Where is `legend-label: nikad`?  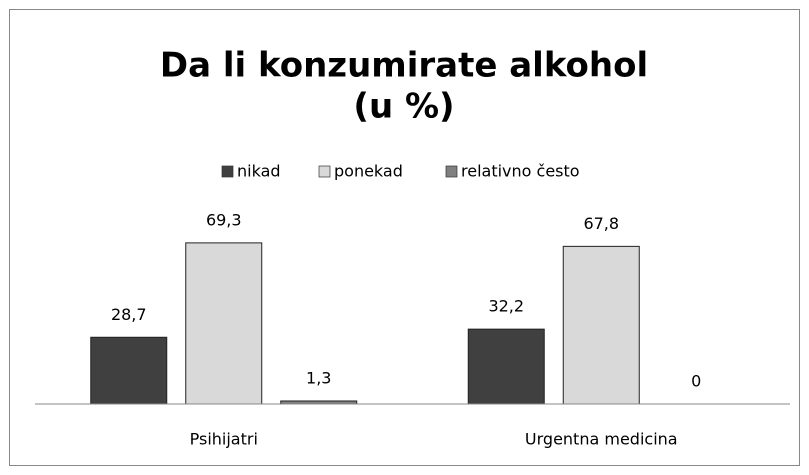 legend-label: nikad is located at coordinates (259, 171).